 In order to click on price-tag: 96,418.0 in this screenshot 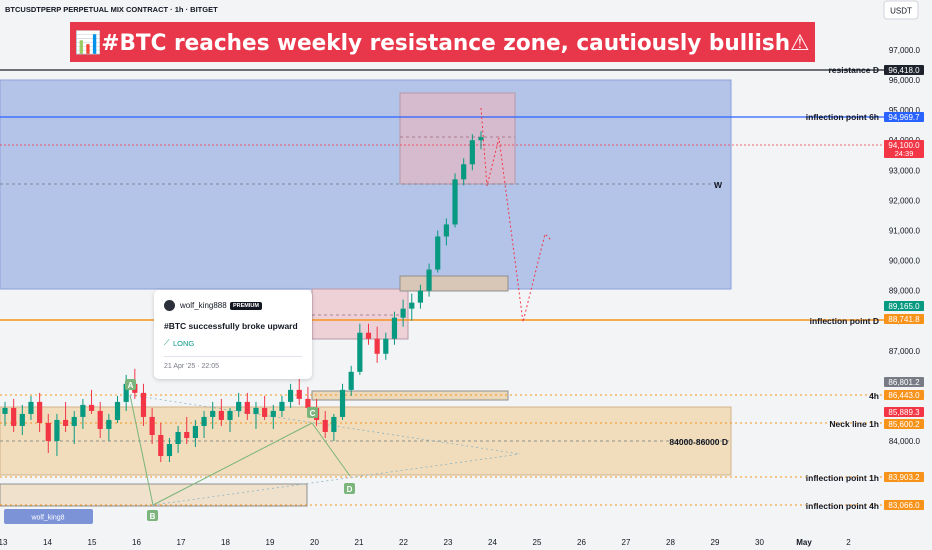, I will do `click(904, 70)`.